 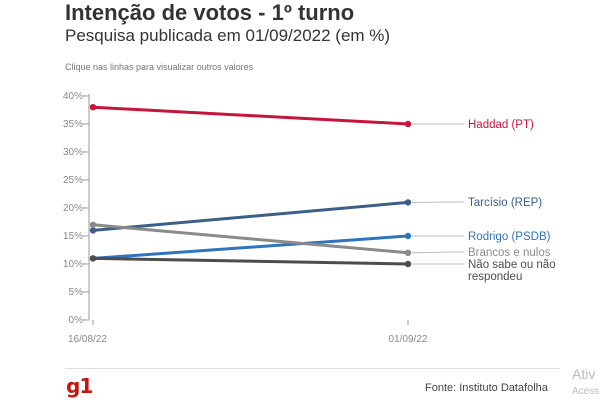 I want to click on y-tick-label: 0%, so click(x=76, y=320).